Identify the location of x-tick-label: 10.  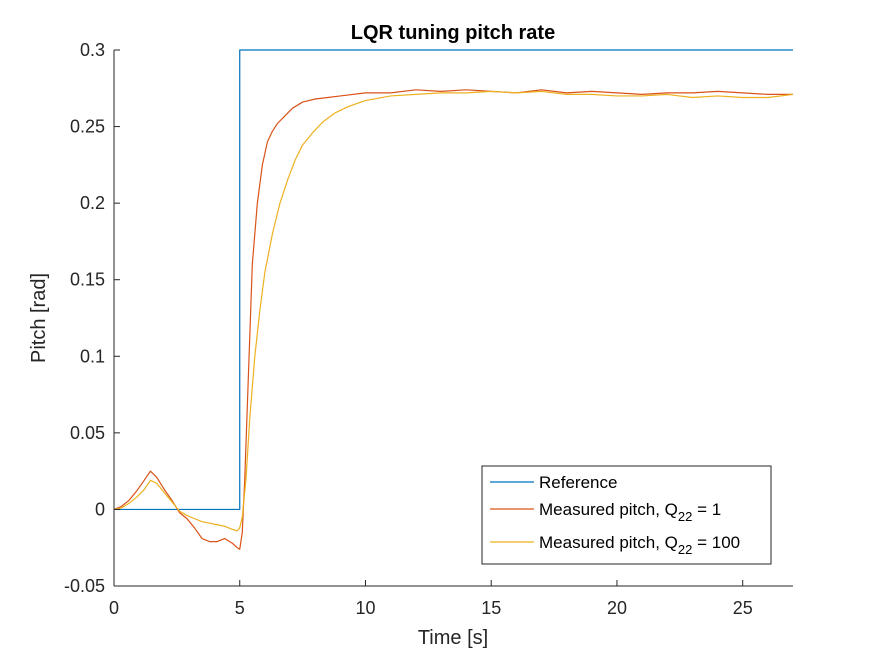
(365, 608).